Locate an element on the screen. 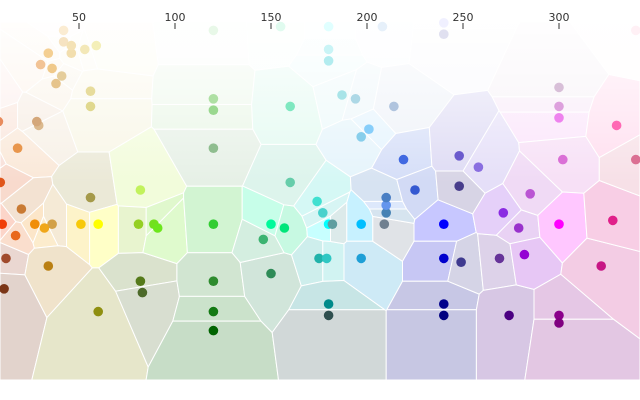 The image size is (640, 400). x-tick-label: 50 is located at coordinates (79, 17).